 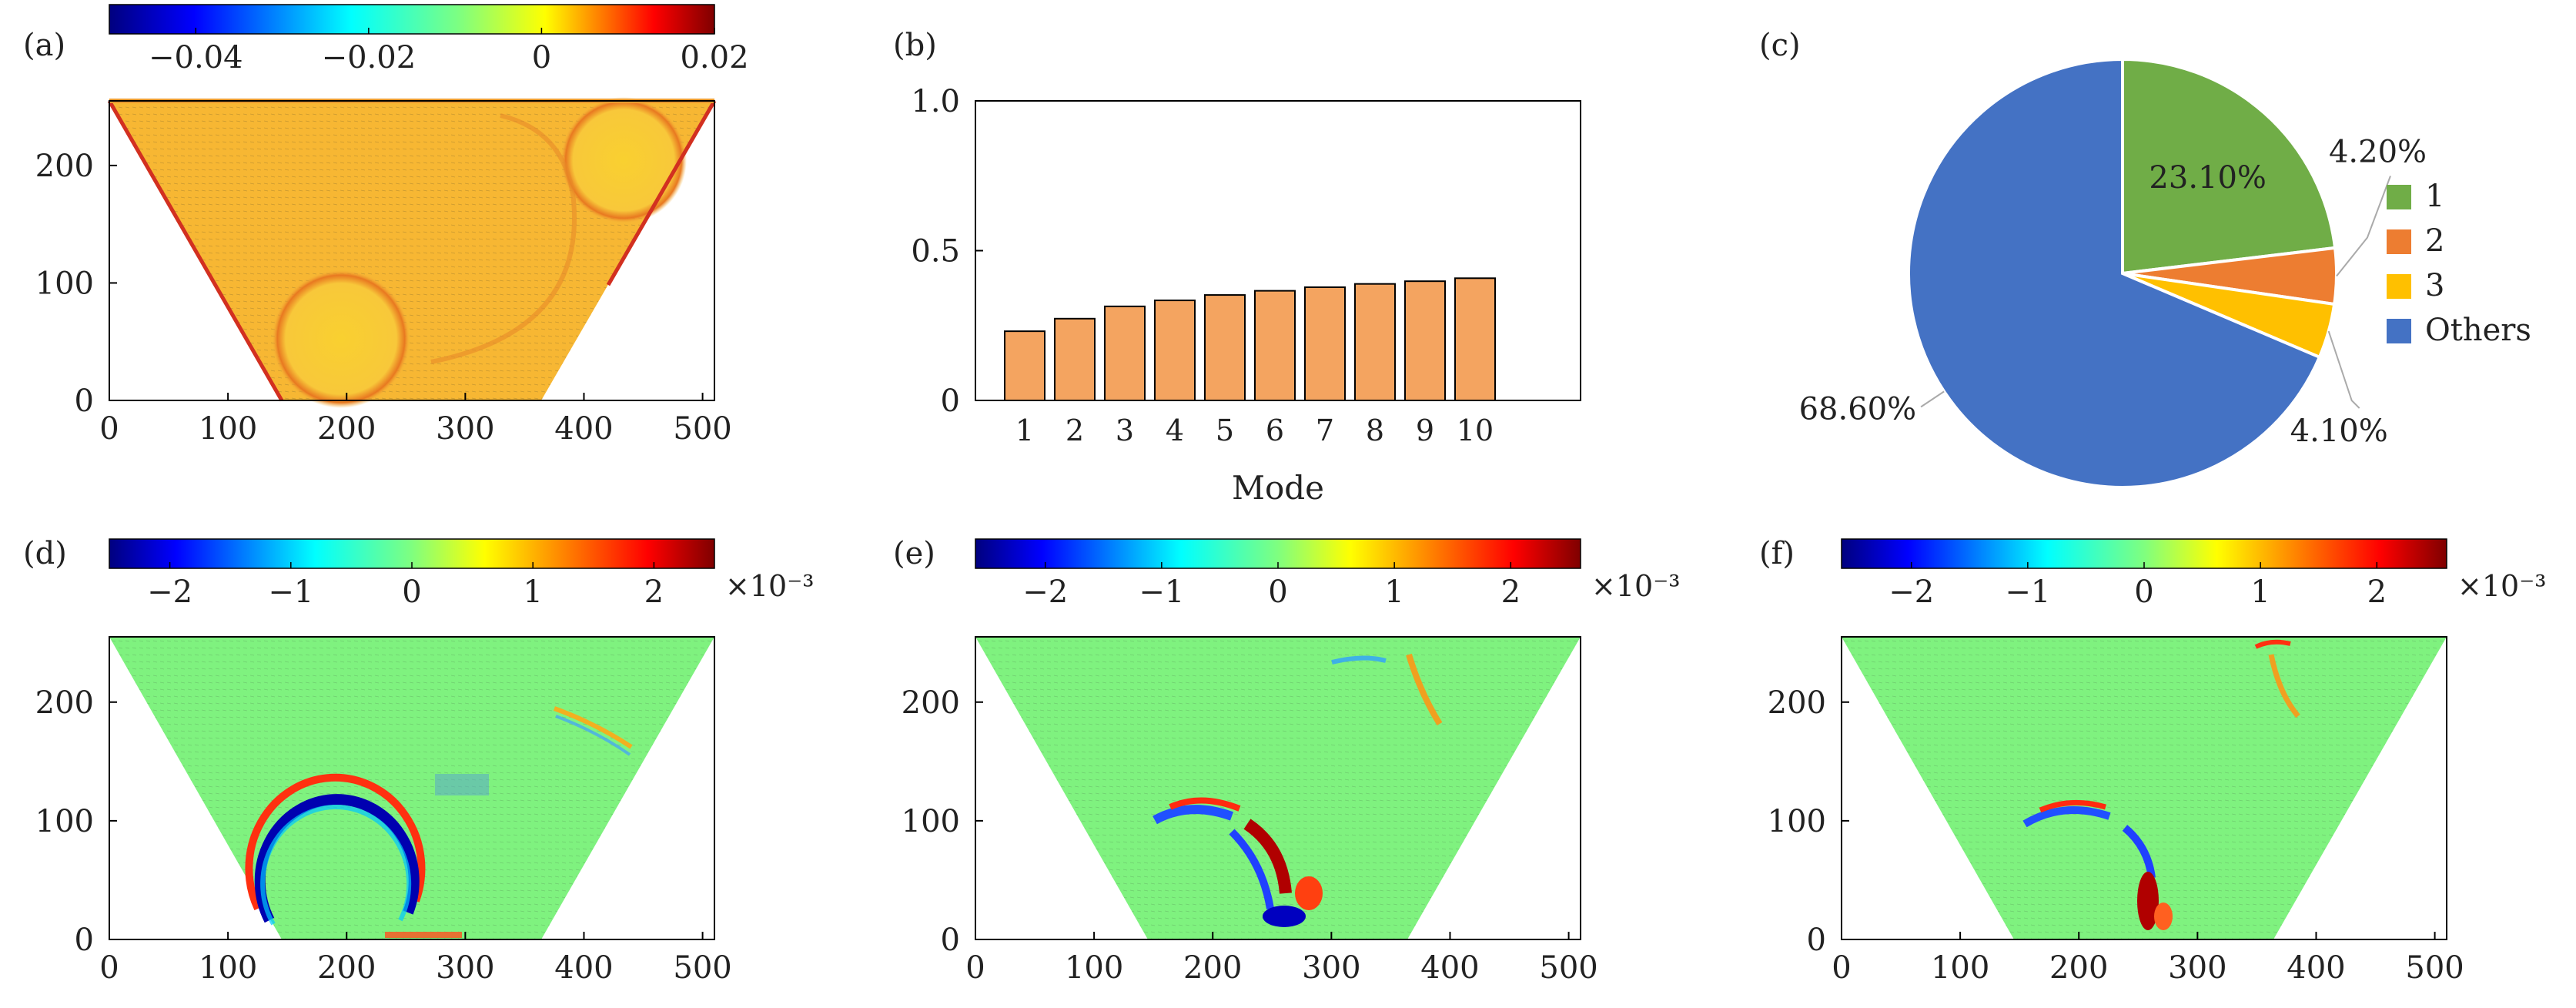 I want to click on x-tick-label: 3, so click(x=1125, y=430).